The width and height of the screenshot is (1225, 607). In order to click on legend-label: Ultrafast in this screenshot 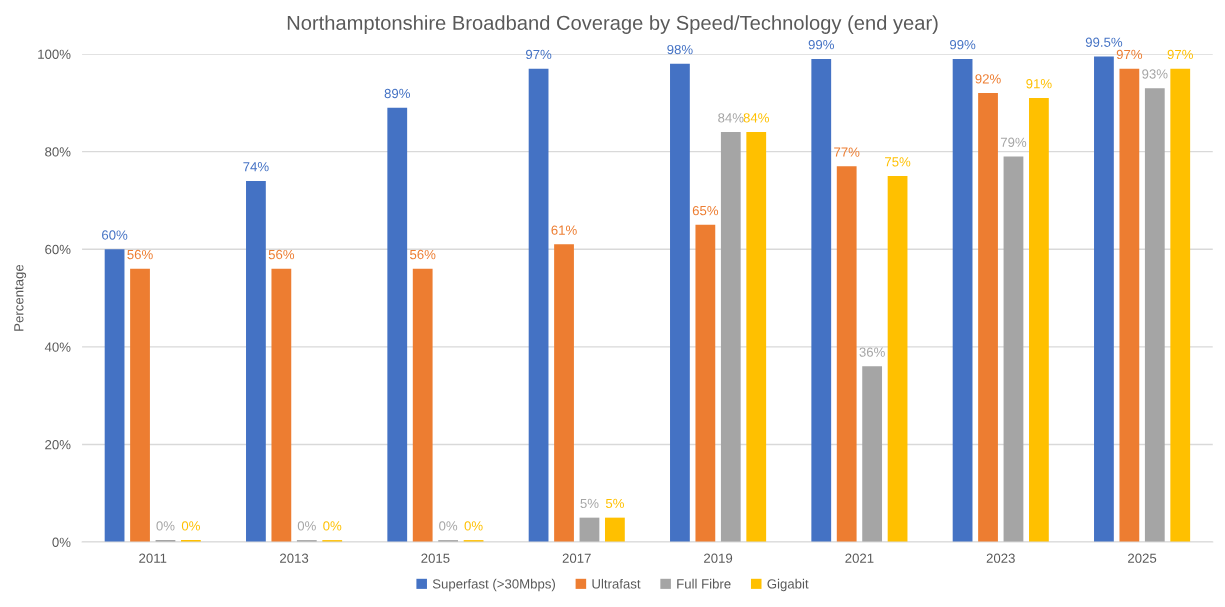, I will do `click(616, 583)`.